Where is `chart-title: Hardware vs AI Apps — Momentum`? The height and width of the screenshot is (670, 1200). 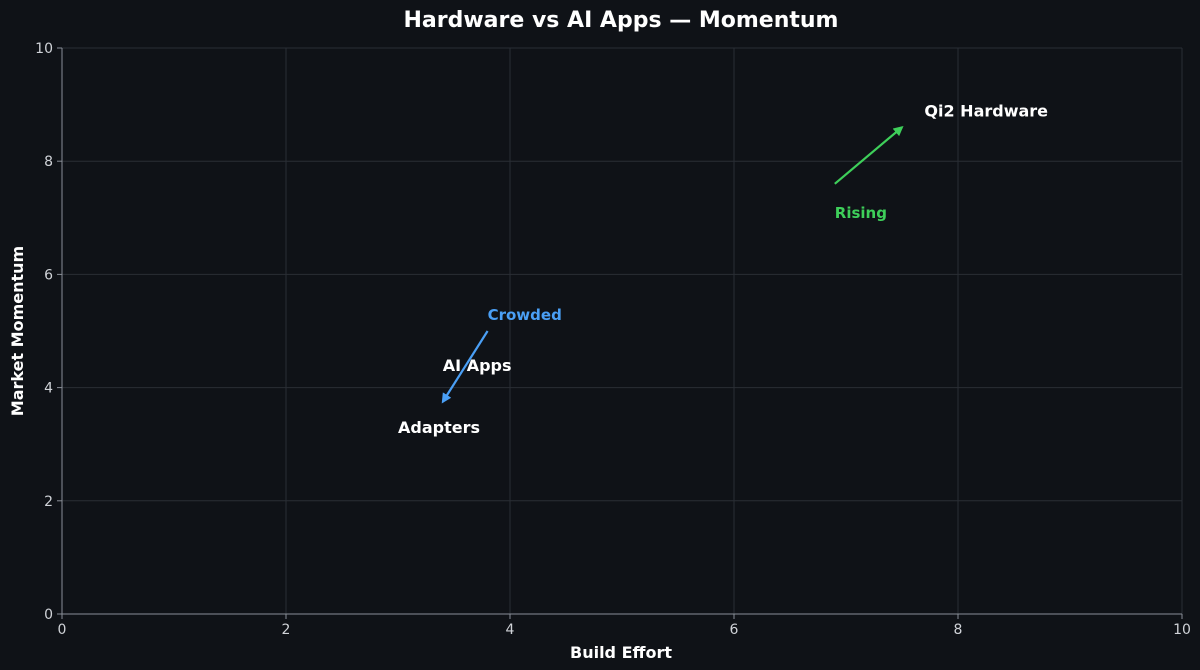
chart-title: Hardware vs AI Apps — Momentum is located at coordinates (621, 20).